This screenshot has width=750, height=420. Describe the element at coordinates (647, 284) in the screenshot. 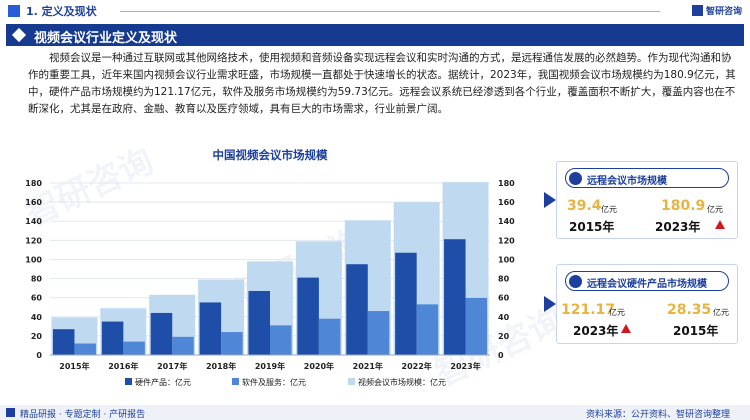

I see `card-title: 远程会议硬件产品市场规模` at that location.